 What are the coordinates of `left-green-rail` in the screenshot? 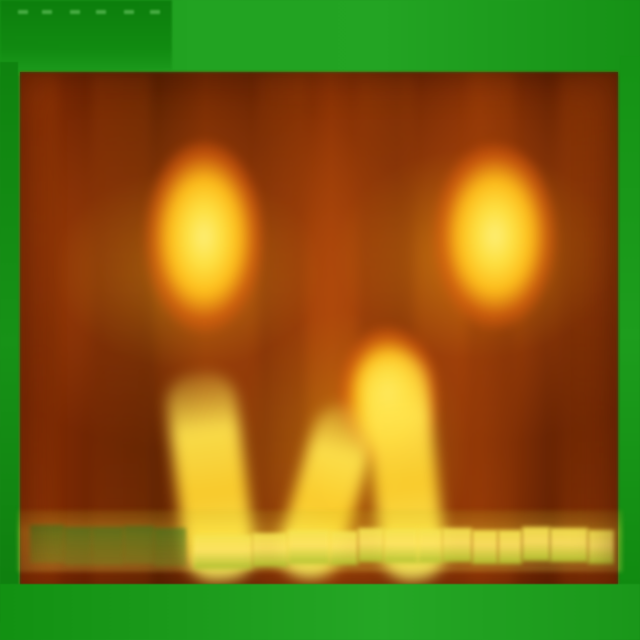 It's located at (9, 342).